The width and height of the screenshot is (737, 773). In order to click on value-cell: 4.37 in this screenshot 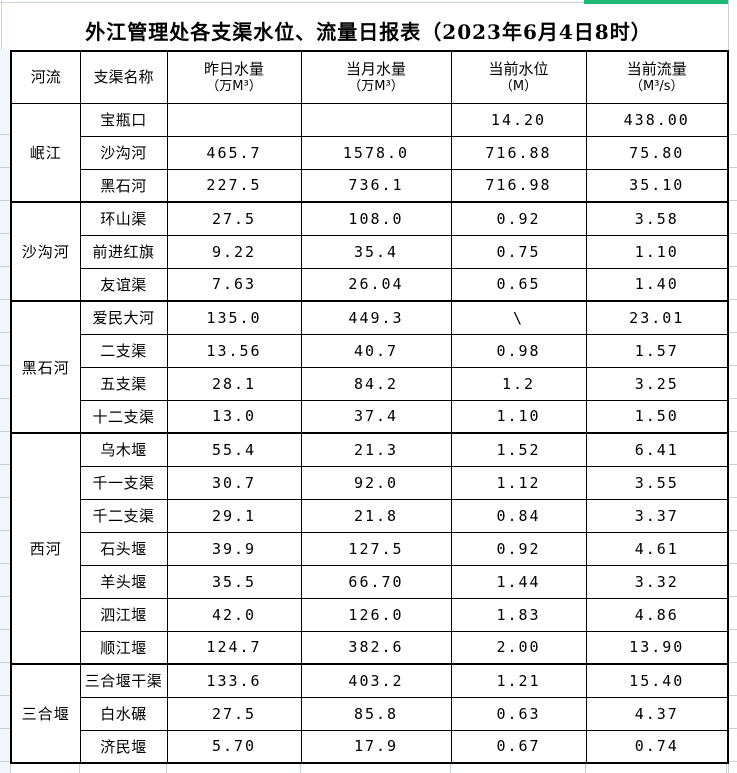, I will do `click(657, 713)`.